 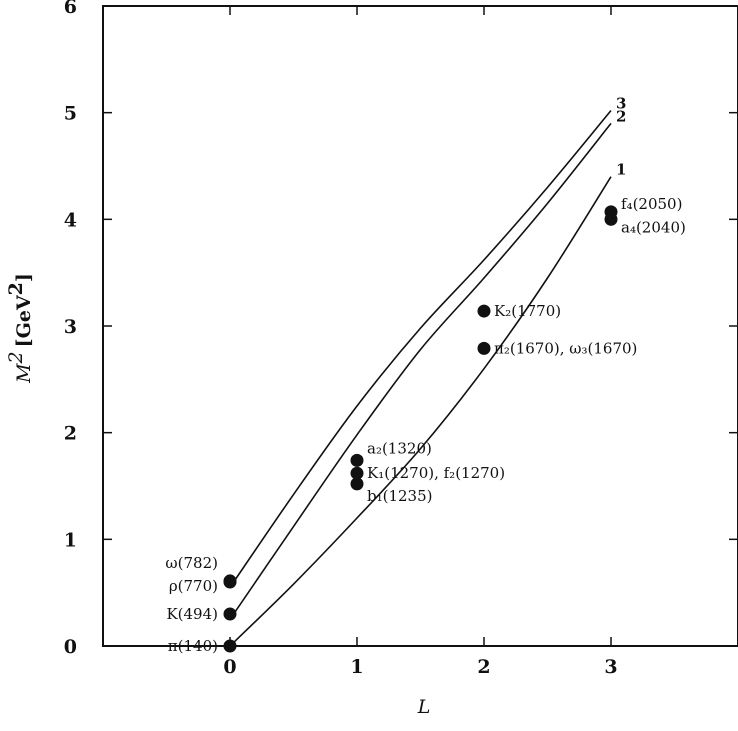 What do you see at coordinates (399, 448) in the screenshot?
I see `point-label: a₂(1320)` at bounding box center [399, 448].